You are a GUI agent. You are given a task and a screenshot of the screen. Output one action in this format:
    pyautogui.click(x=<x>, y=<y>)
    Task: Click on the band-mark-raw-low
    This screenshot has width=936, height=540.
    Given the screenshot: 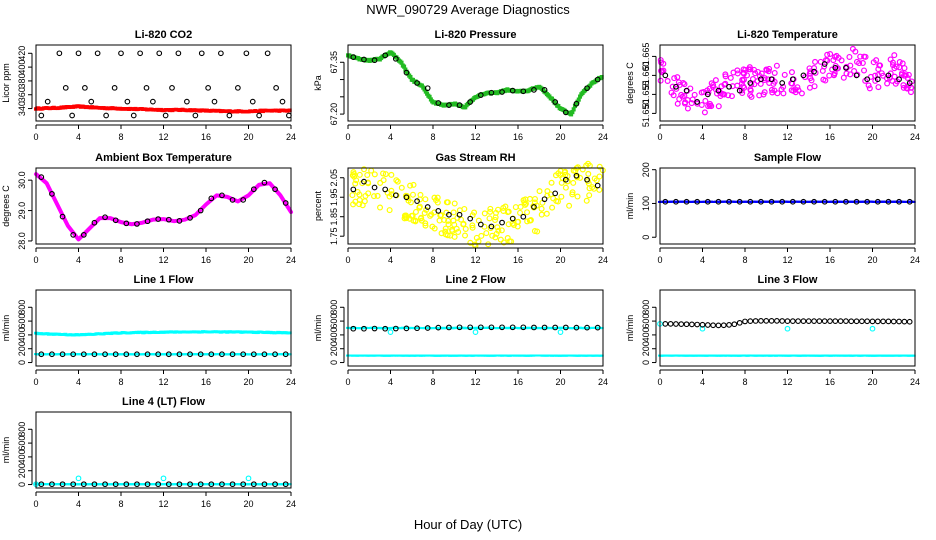 What is the action you would take?
    pyautogui.click(x=601, y=355)
    